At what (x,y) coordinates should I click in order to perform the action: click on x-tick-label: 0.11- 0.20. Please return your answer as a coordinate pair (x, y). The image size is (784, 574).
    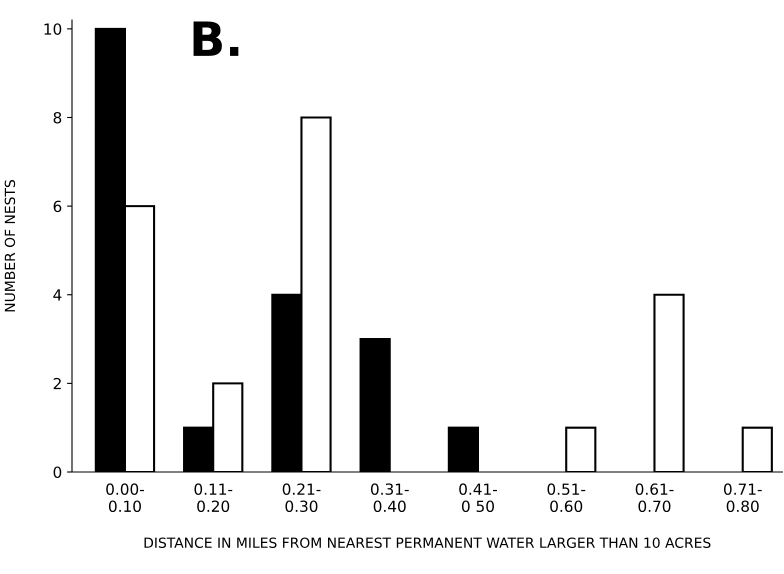
    Looking at the image, I should click on (213, 497).